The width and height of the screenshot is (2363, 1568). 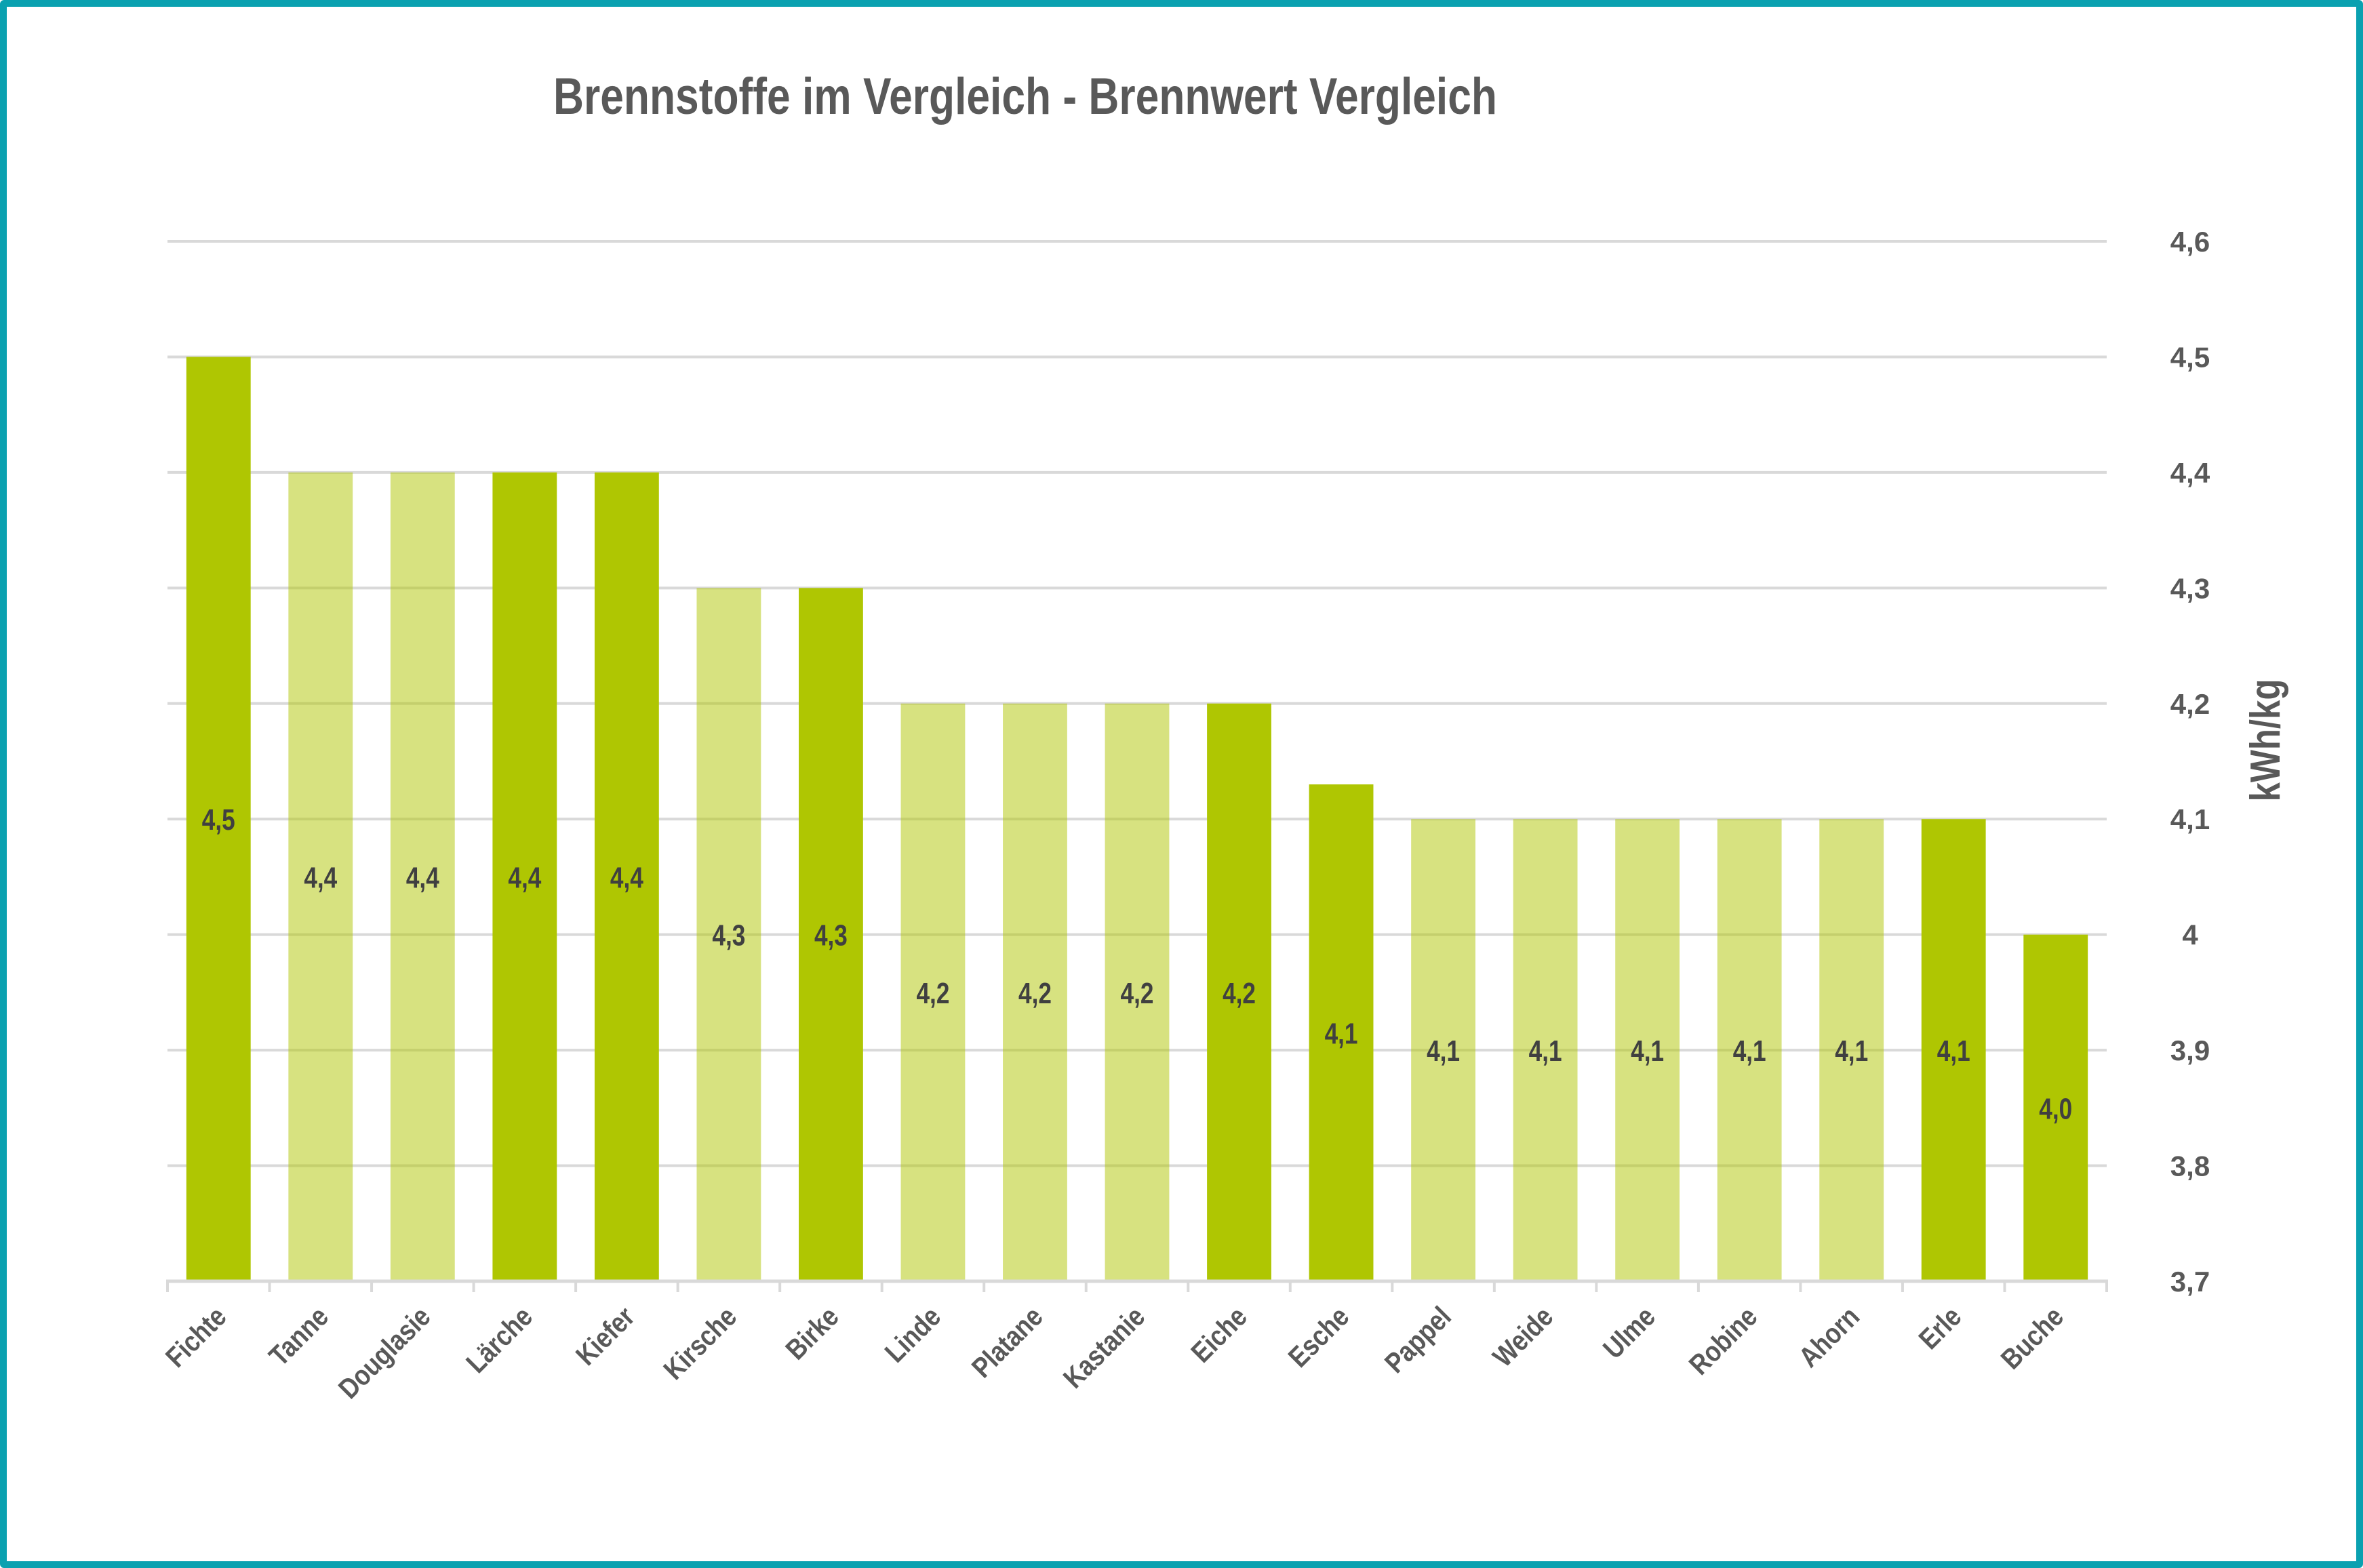 What do you see at coordinates (813, 1334) in the screenshot?
I see `x-tick-label: Birke` at bounding box center [813, 1334].